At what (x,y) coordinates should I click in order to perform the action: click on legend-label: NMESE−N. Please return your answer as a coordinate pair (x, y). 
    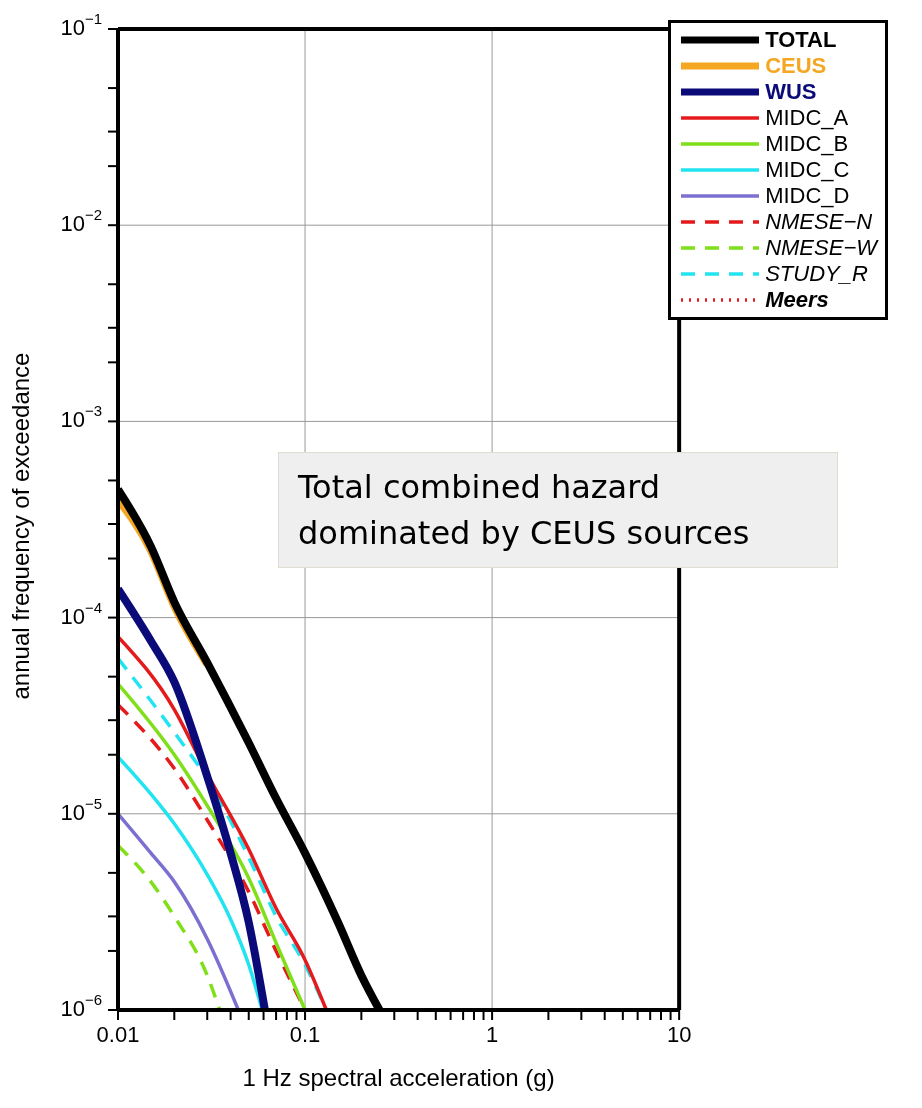
    Looking at the image, I should click on (819, 222).